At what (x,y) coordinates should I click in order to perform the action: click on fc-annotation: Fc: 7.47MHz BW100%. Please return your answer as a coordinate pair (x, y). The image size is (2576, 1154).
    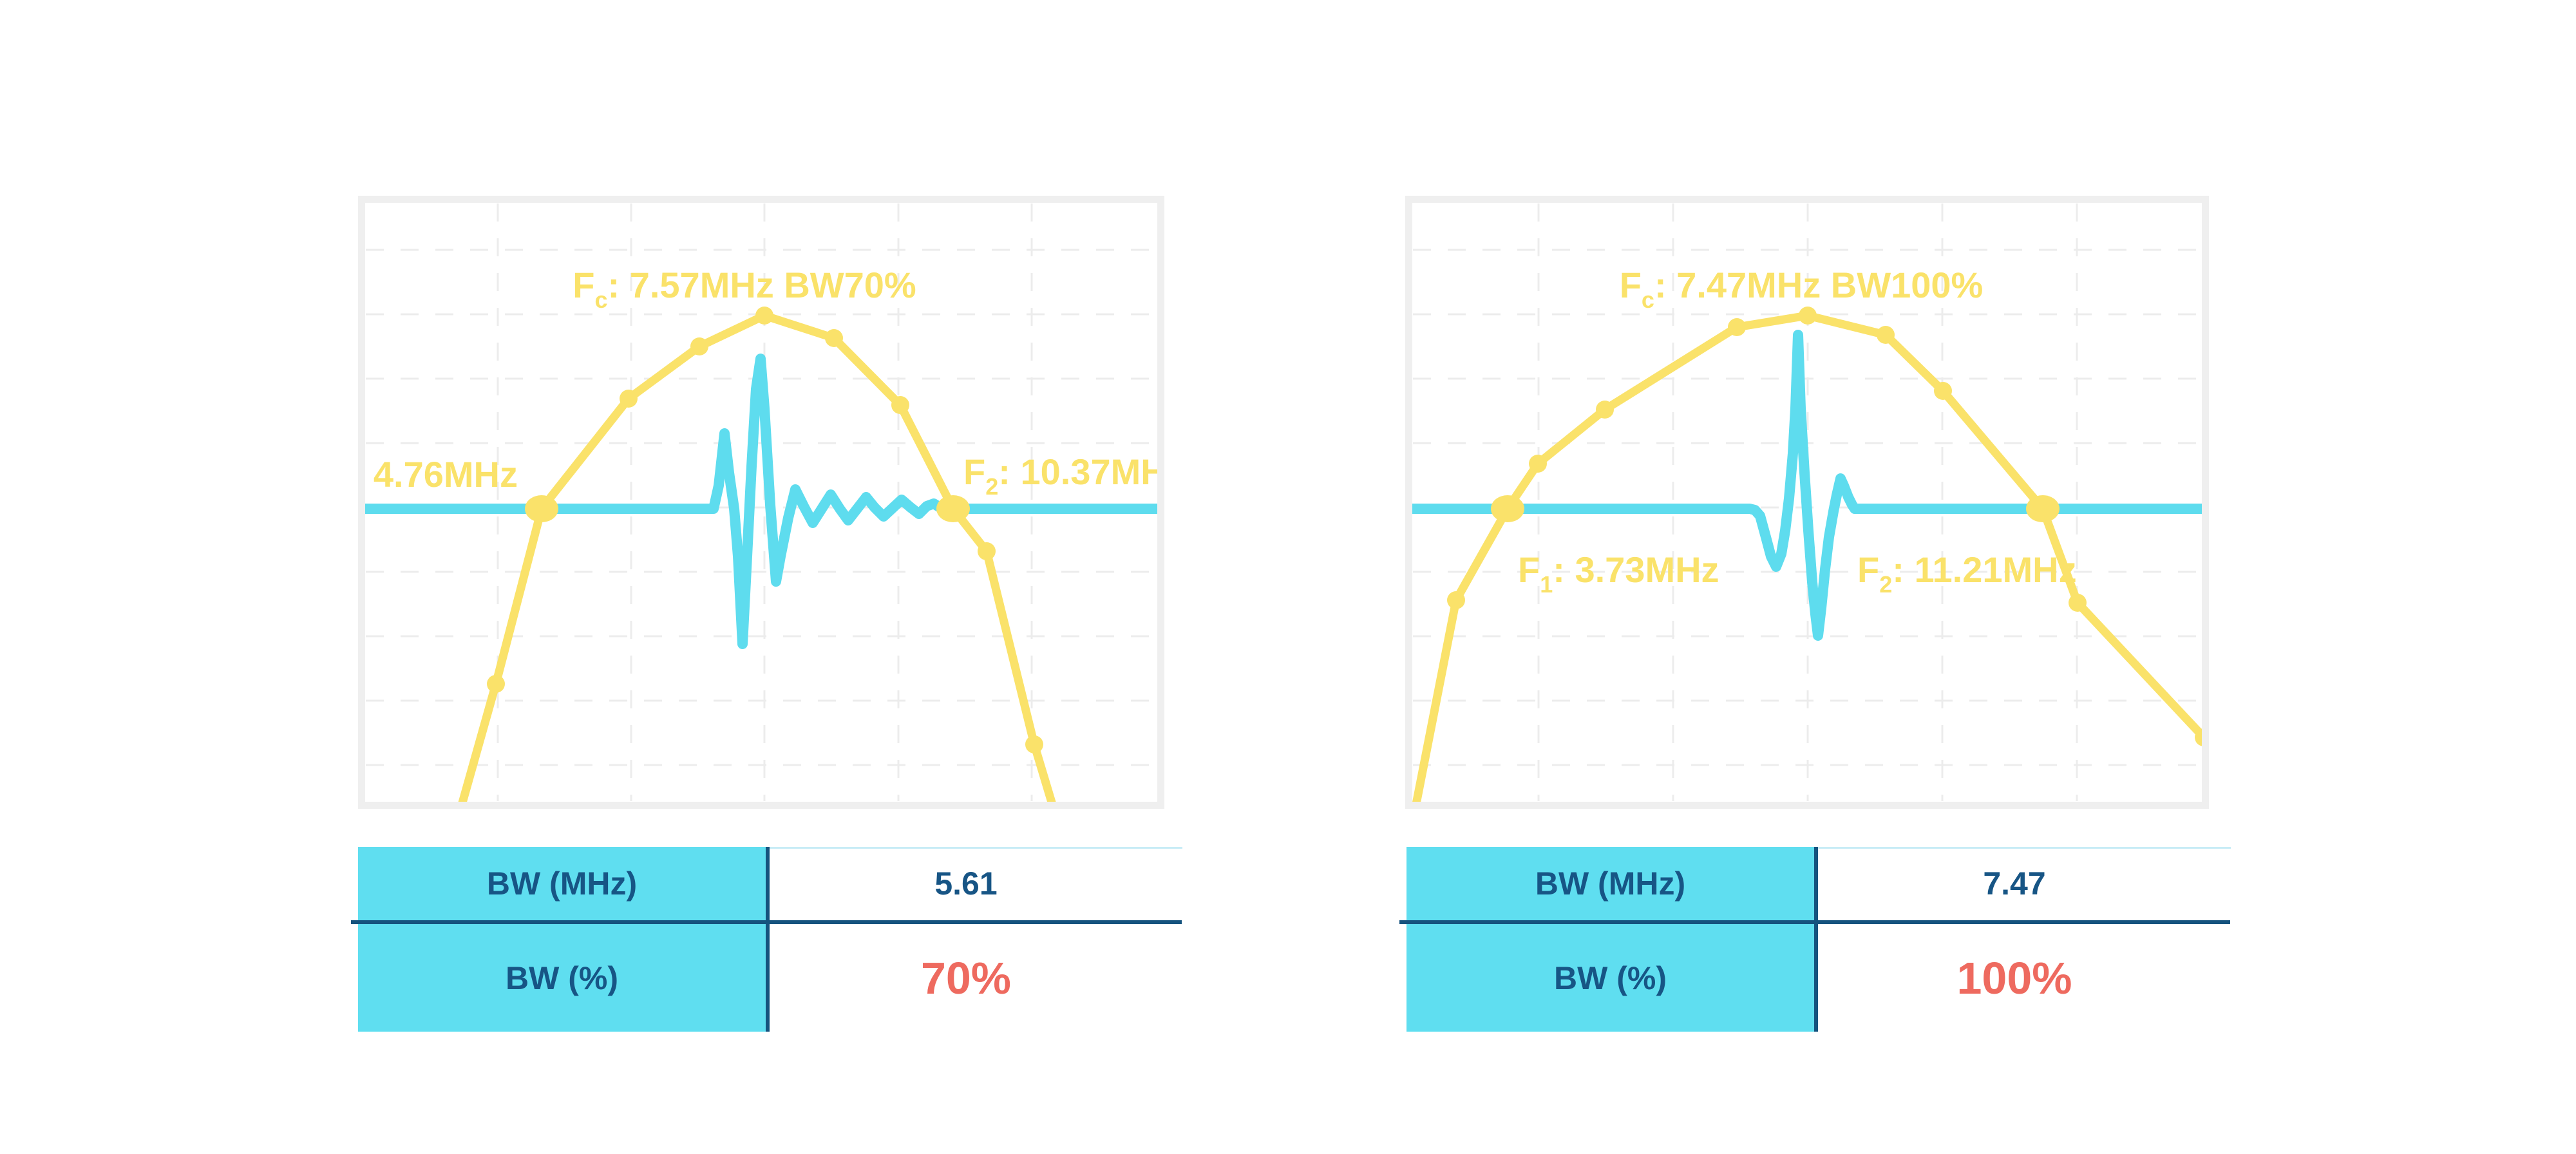
    Looking at the image, I should click on (1802, 289).